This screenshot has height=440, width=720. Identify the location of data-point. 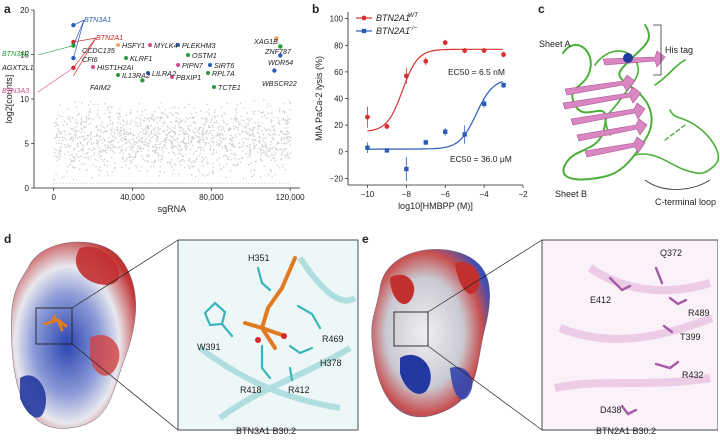
(387, 126).